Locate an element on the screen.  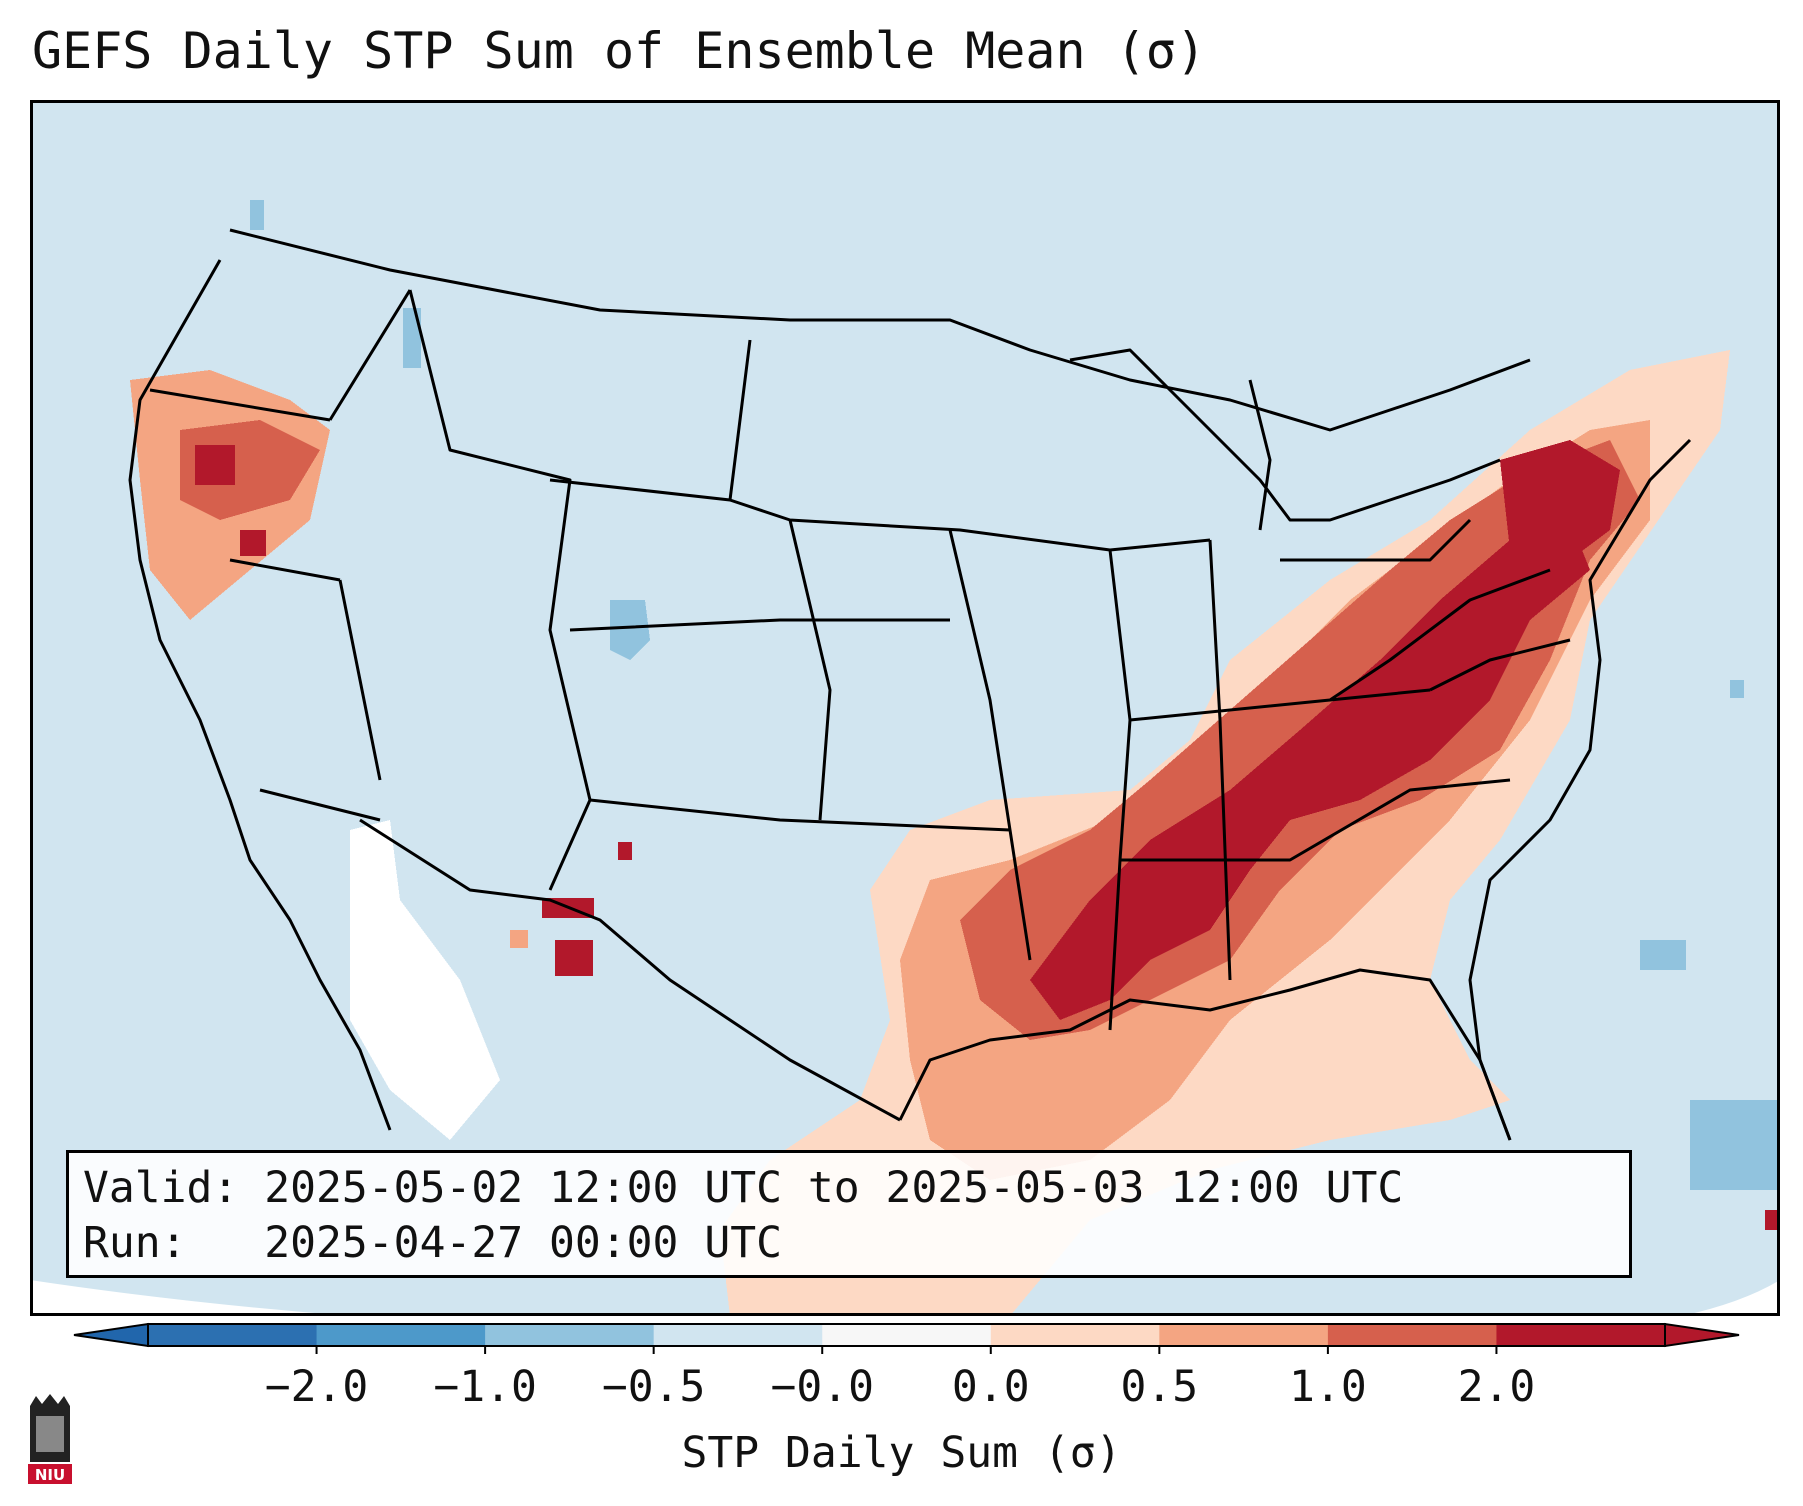
colorbar-label: STP Daily Sum (σ) is located at coordinates (901, 1453).